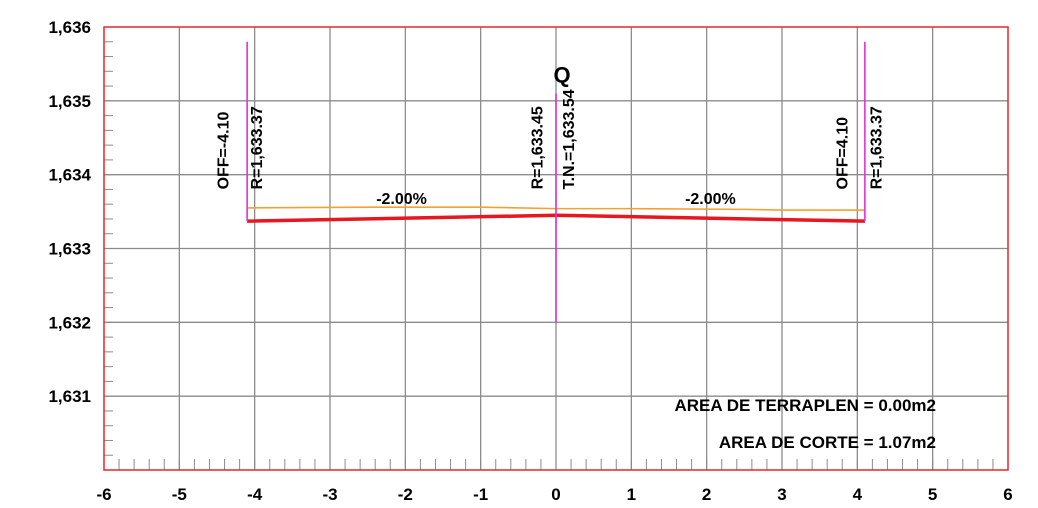  Describe the element at coordinates (480, 494) in the screenshot. I see `x-tick-label: -1` at that location.